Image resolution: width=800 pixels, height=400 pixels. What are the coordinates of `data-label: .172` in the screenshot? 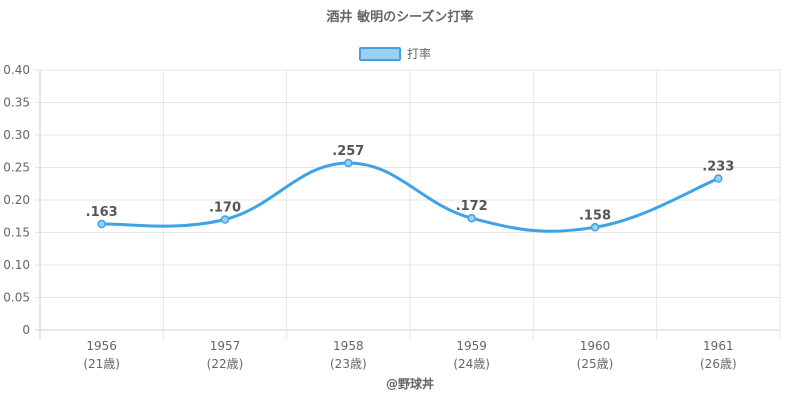 It's located at (472, 206).